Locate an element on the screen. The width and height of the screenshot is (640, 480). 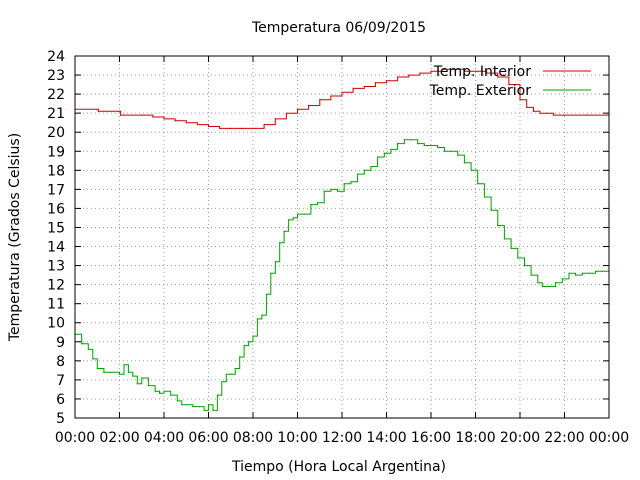
y-tick-label: 20 is located at coordinates (56, 133).